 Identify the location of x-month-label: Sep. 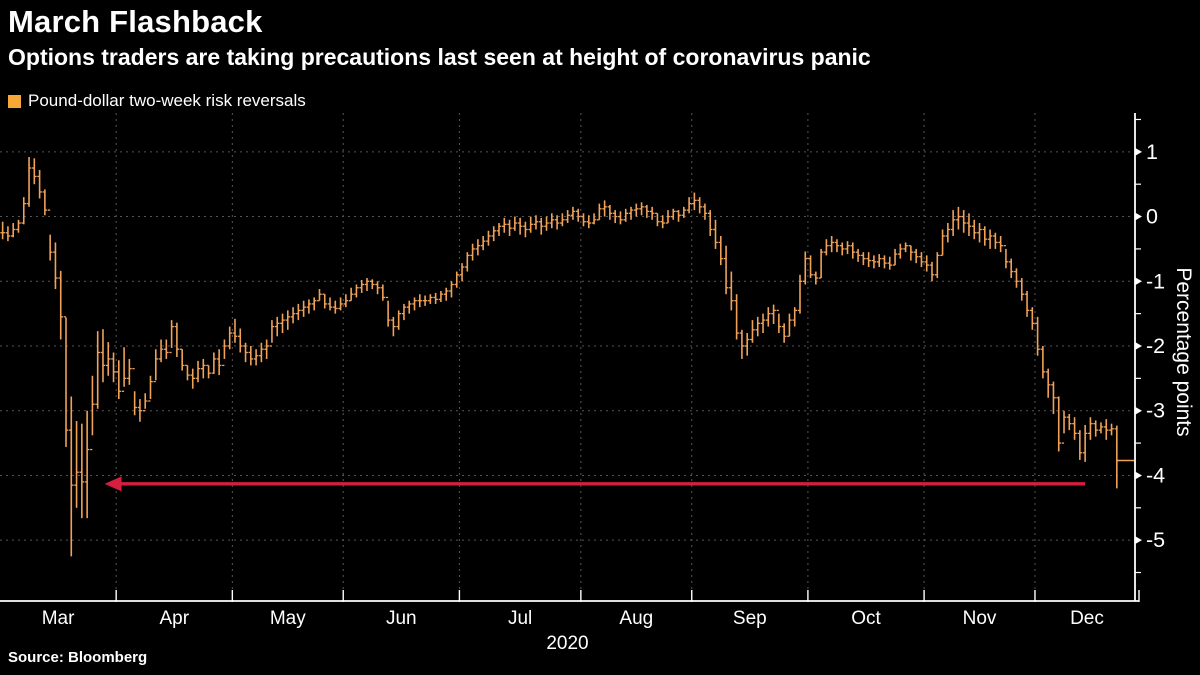
(750, 618).